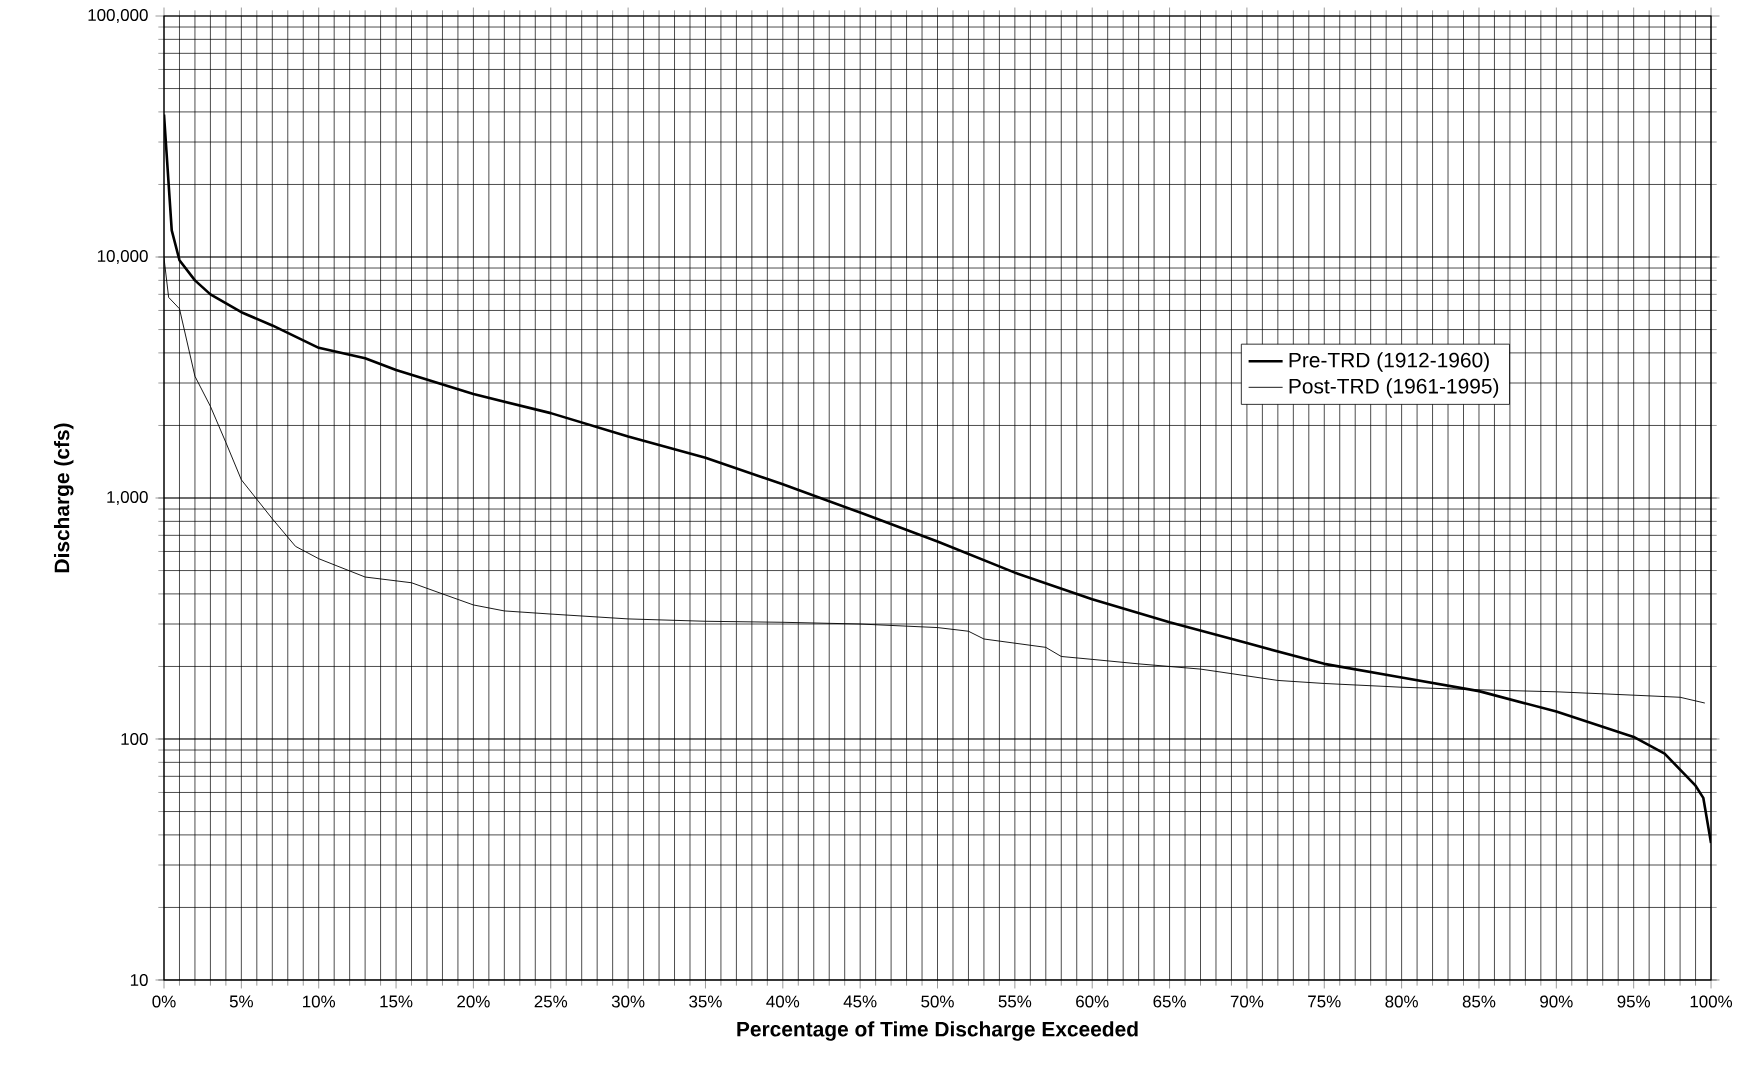 This screenshot has width=1758, height=1071. I want to click on y-tick-label: 100,000, so click(118, 16).